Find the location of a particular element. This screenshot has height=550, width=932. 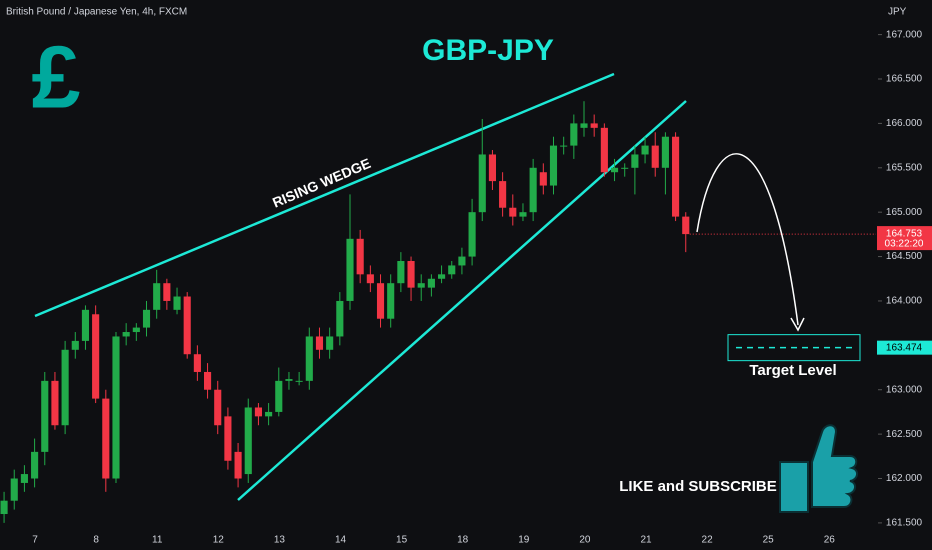

y-tick-label: 161.500 is located at coordinates (904, 523).